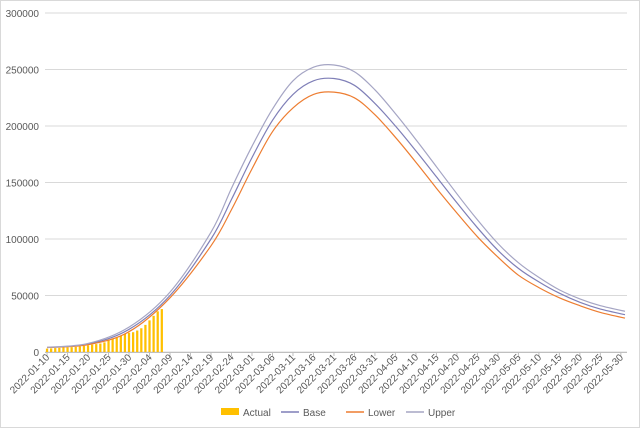 Image resolution: width=640 pixels, height=432 pixels. Describe the element at coordinates (442, 413) in the screenshot. I see `legend-label: Upper` at that location.